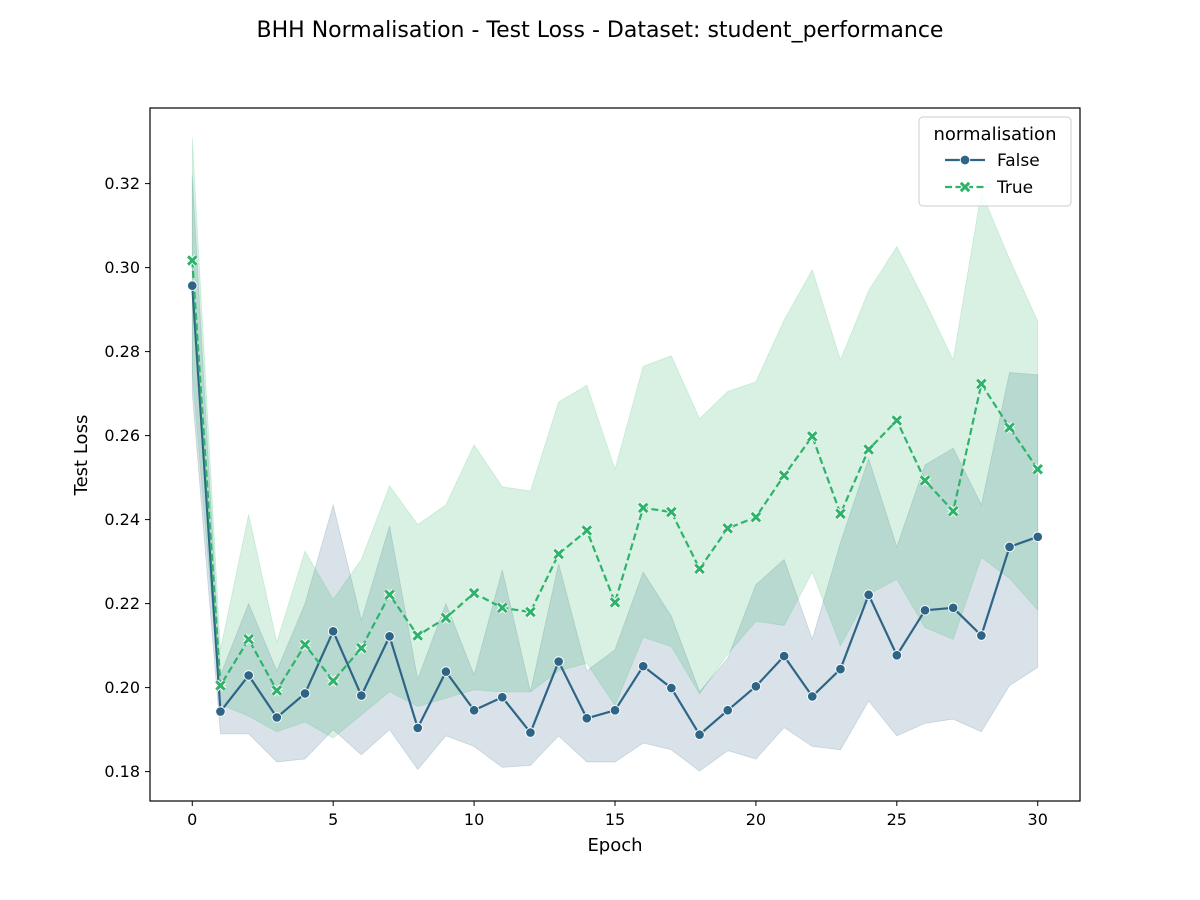  I want to click on point-true-27-fill, so click(953, 511).